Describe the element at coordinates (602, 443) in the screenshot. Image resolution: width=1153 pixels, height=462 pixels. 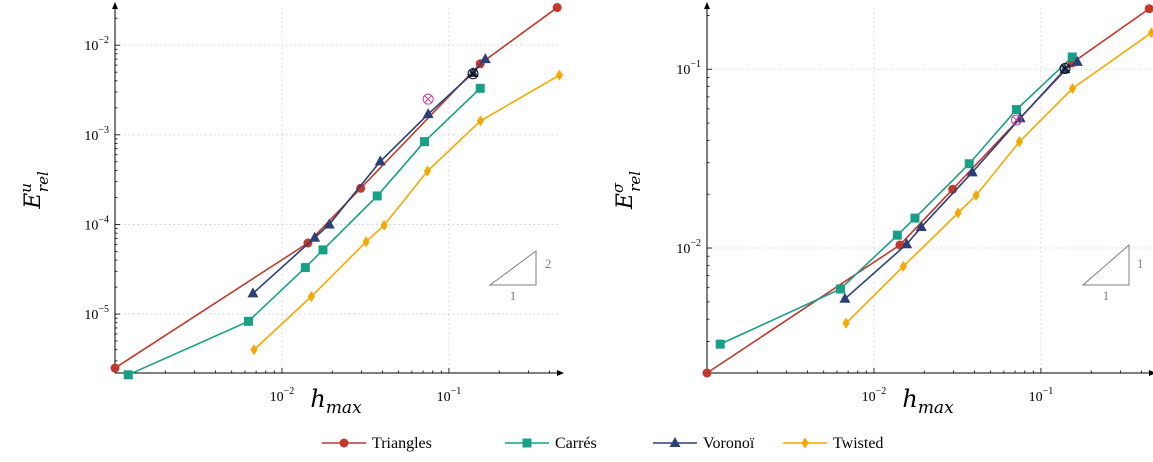
I see `legend: Triangles Carrés Voronoï Twisted` at that location.